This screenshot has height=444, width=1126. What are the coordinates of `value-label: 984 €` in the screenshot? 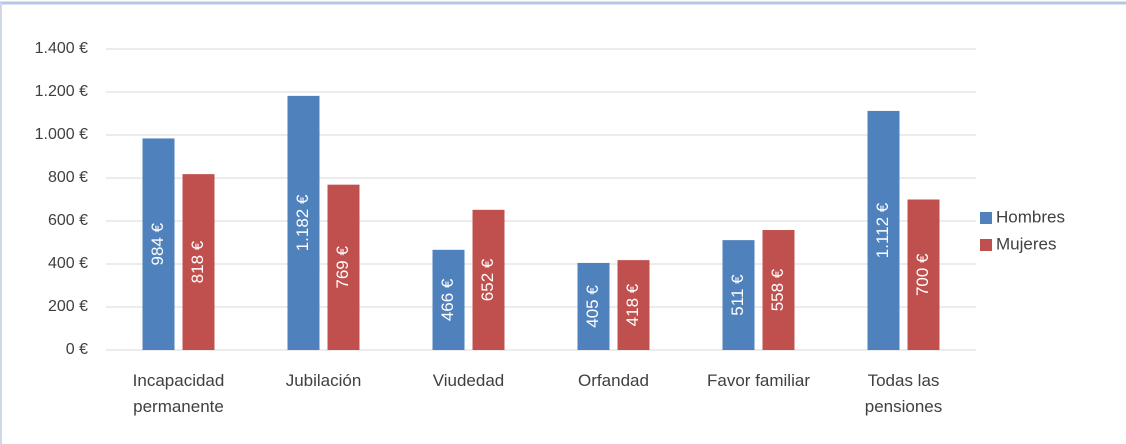 It's located at (157, 243).